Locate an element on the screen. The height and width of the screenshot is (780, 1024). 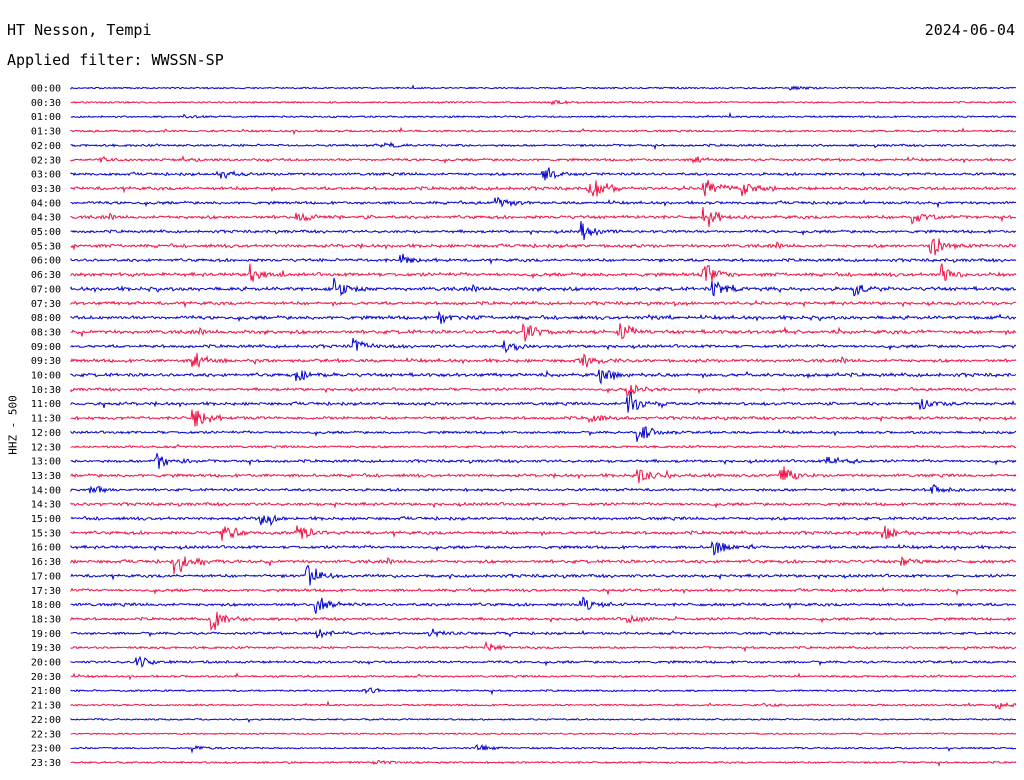
row-time-label: 11:30 is located at coordinates (46, 419).